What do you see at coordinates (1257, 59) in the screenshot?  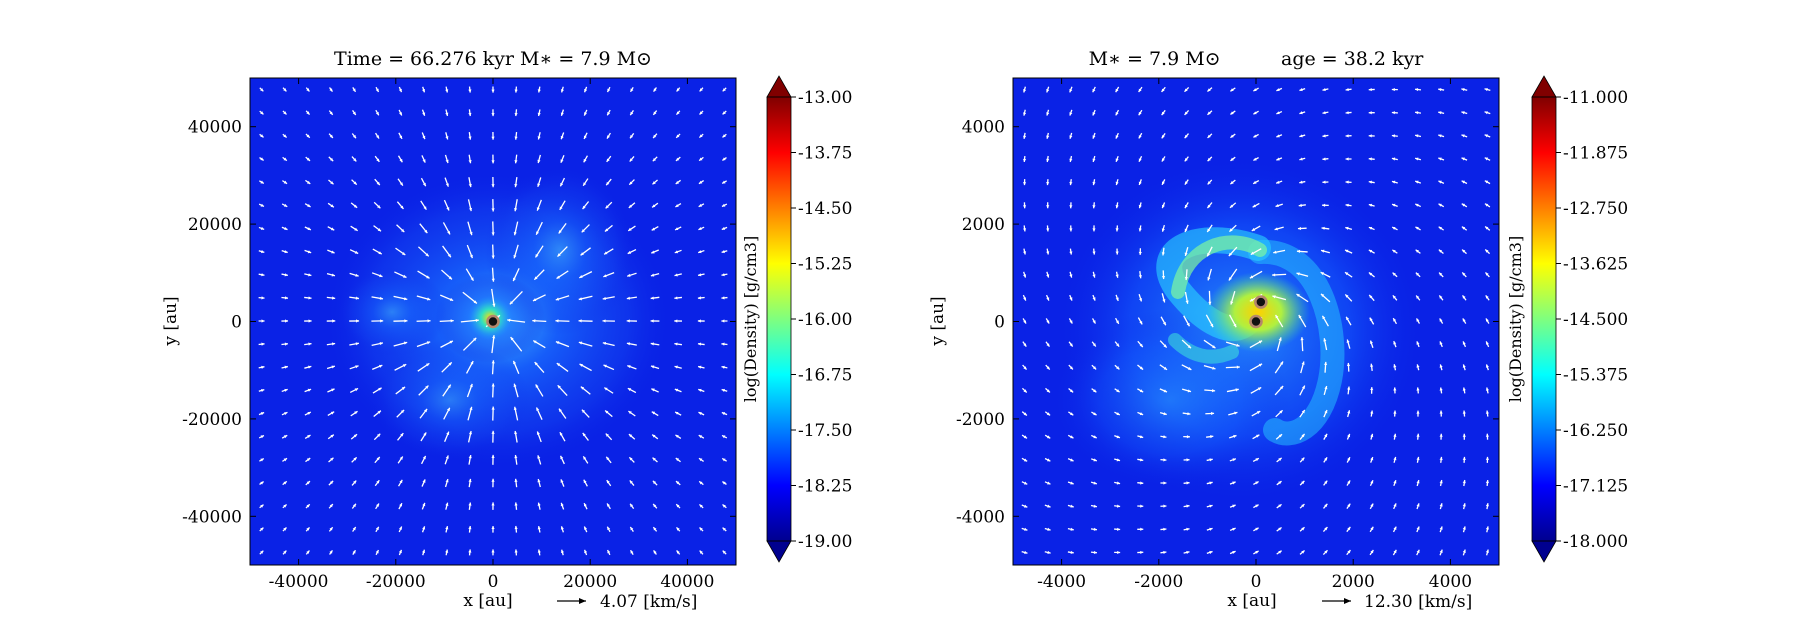 I see `panel-right-title: M∗ = 7.9 M⊙ age = 38.2 kyr` at bounding box center [1257, 59].